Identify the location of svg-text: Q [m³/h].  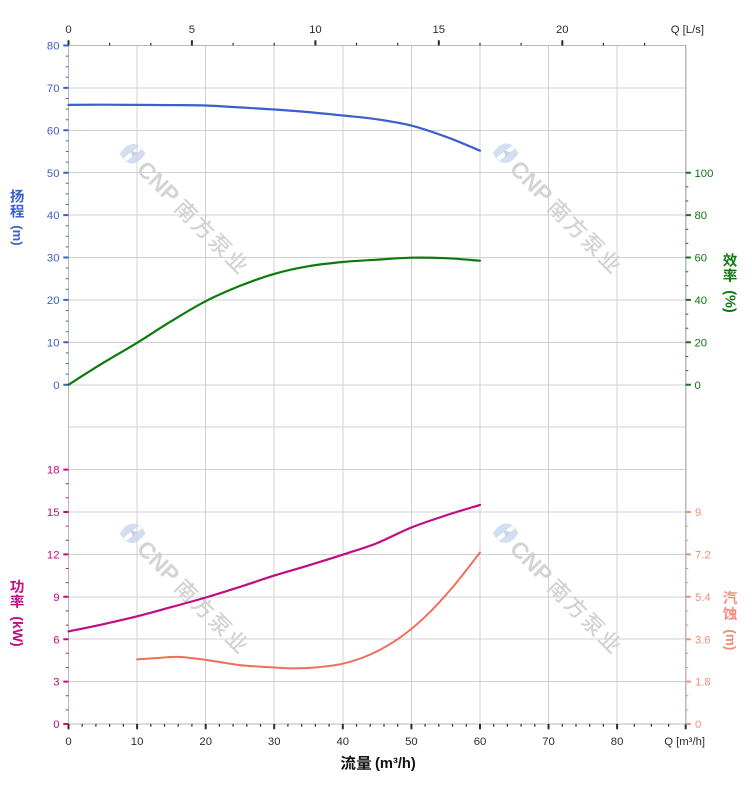
(684, 742).